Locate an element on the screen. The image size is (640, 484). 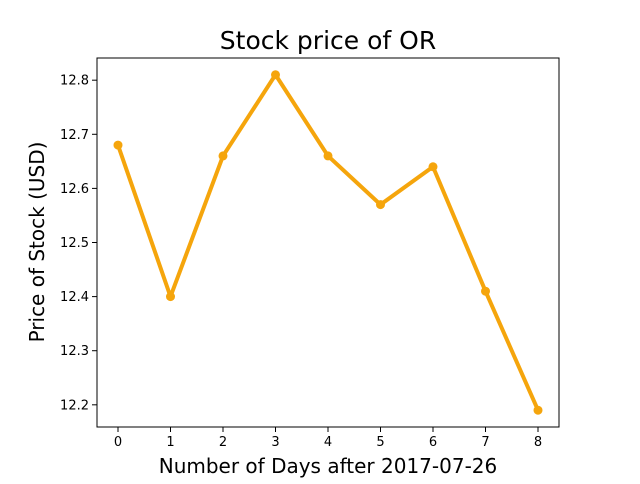
x-tick-label: 7 is located at coordinates (485, 442).